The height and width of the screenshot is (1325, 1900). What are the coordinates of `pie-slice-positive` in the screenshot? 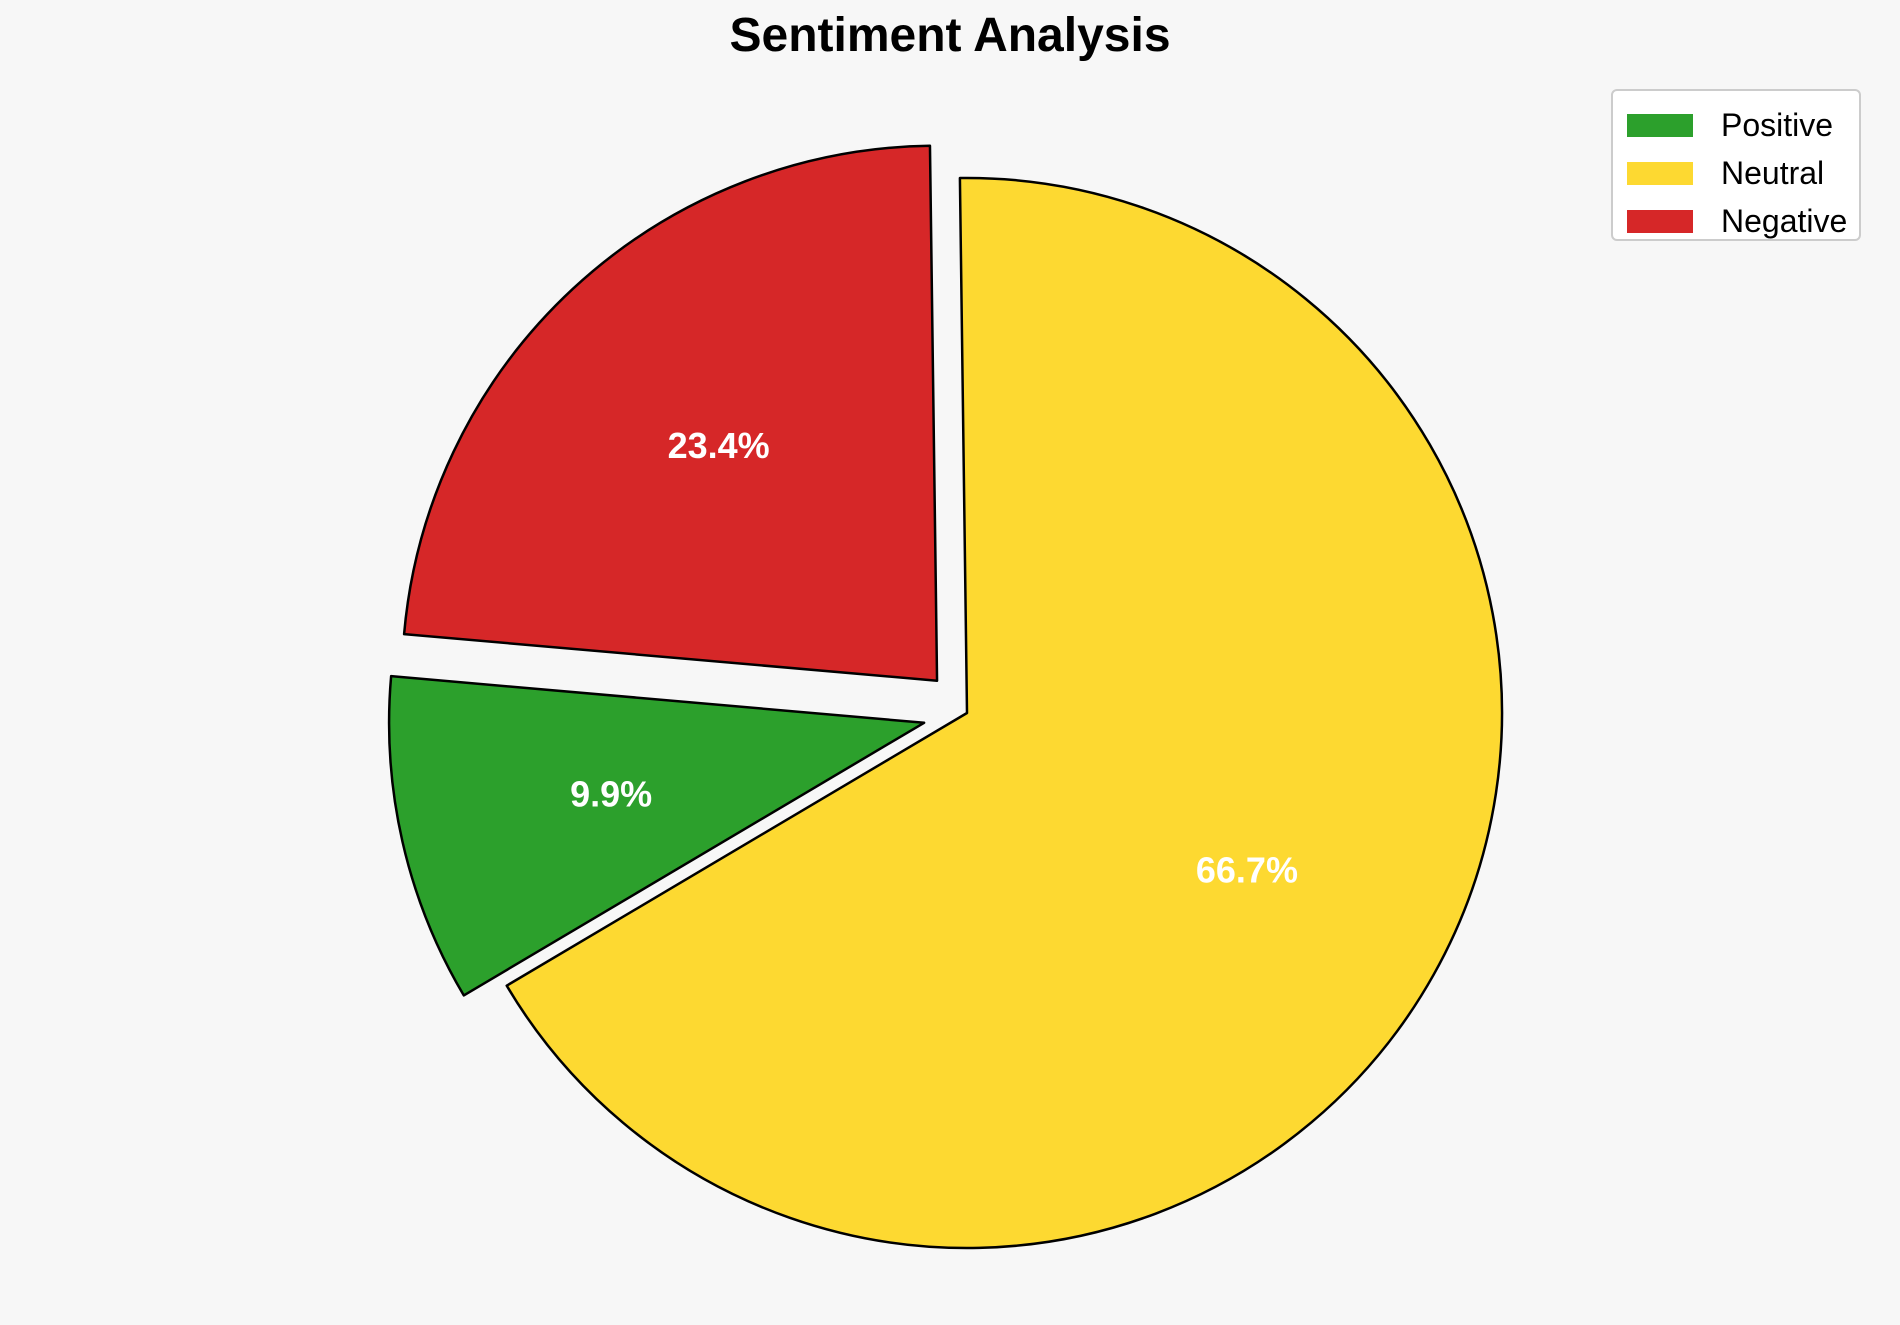 It's located at (656, 835).